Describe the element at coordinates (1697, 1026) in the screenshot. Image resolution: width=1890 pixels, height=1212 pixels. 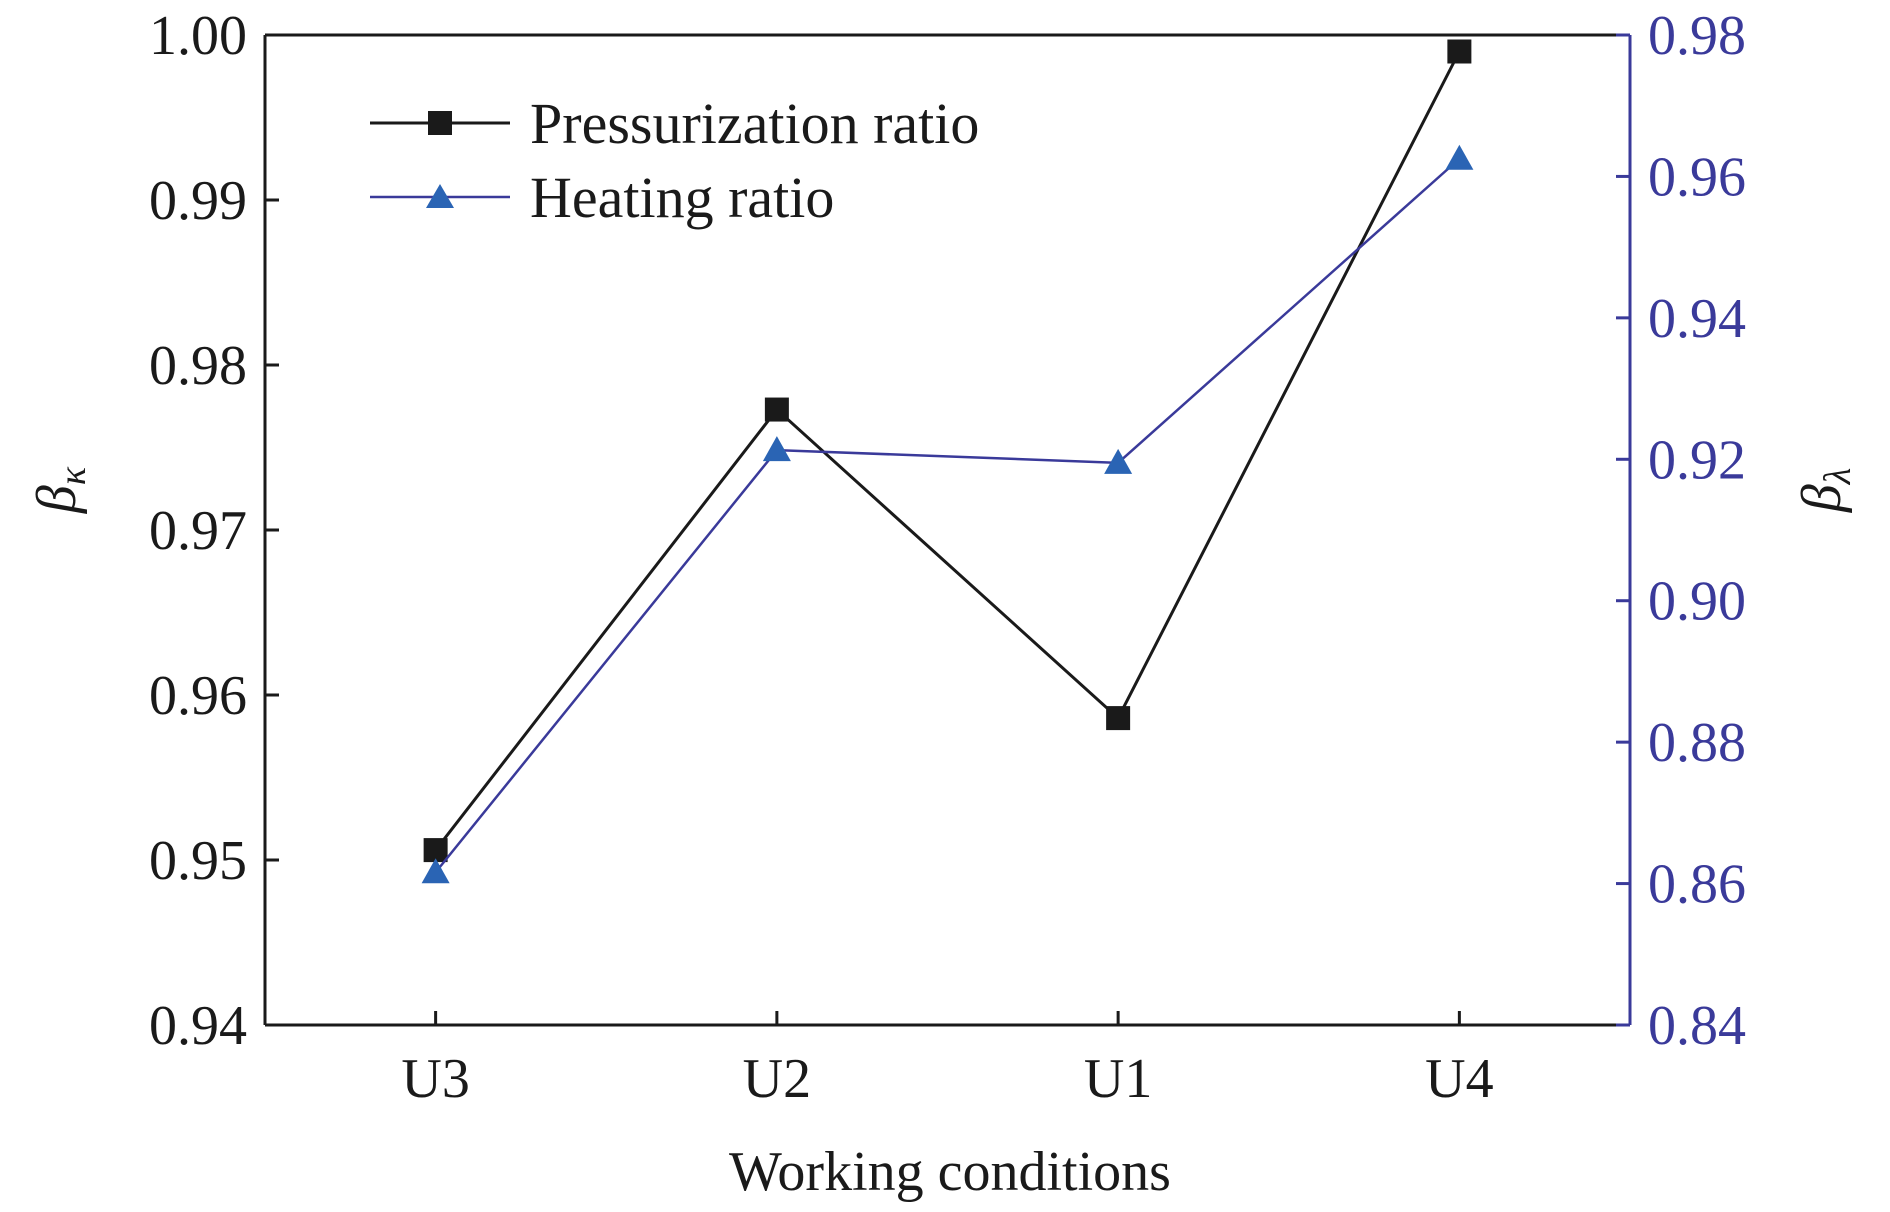
I see `right-tick-label: 0.84` at that location.